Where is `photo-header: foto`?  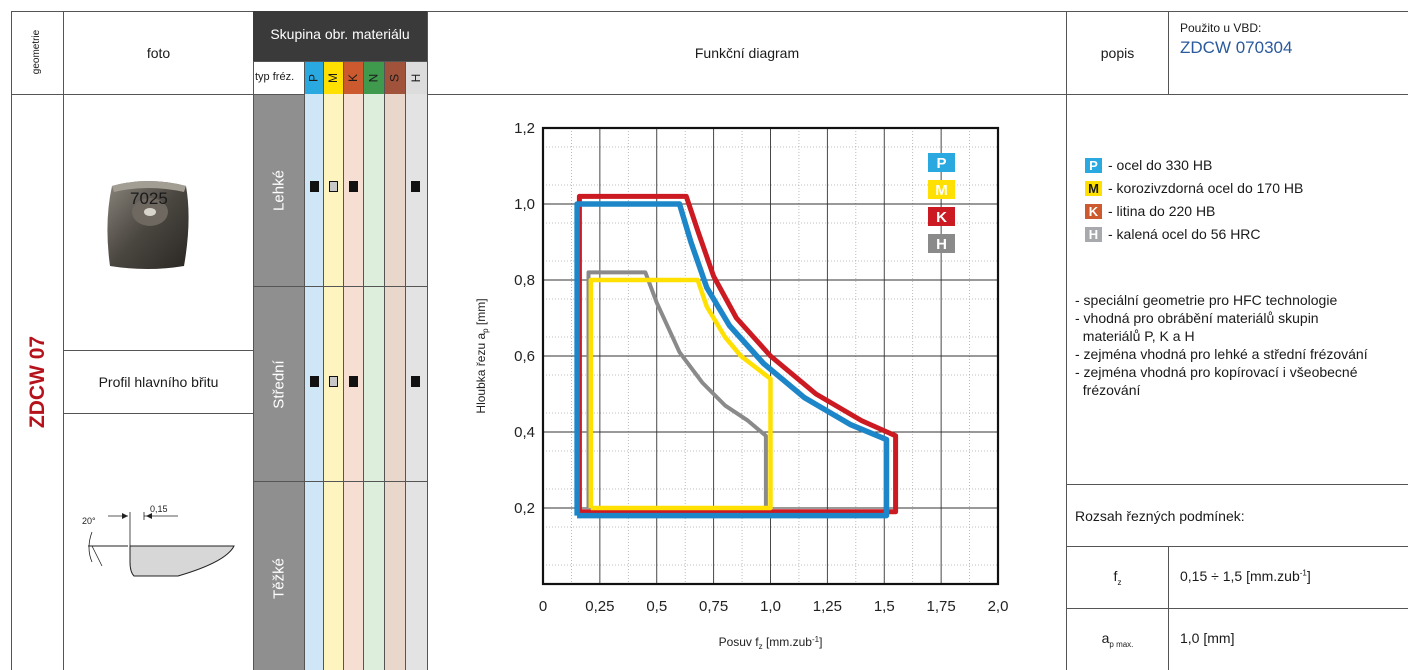 photo-header: foto is located at coordinates (158, 53).